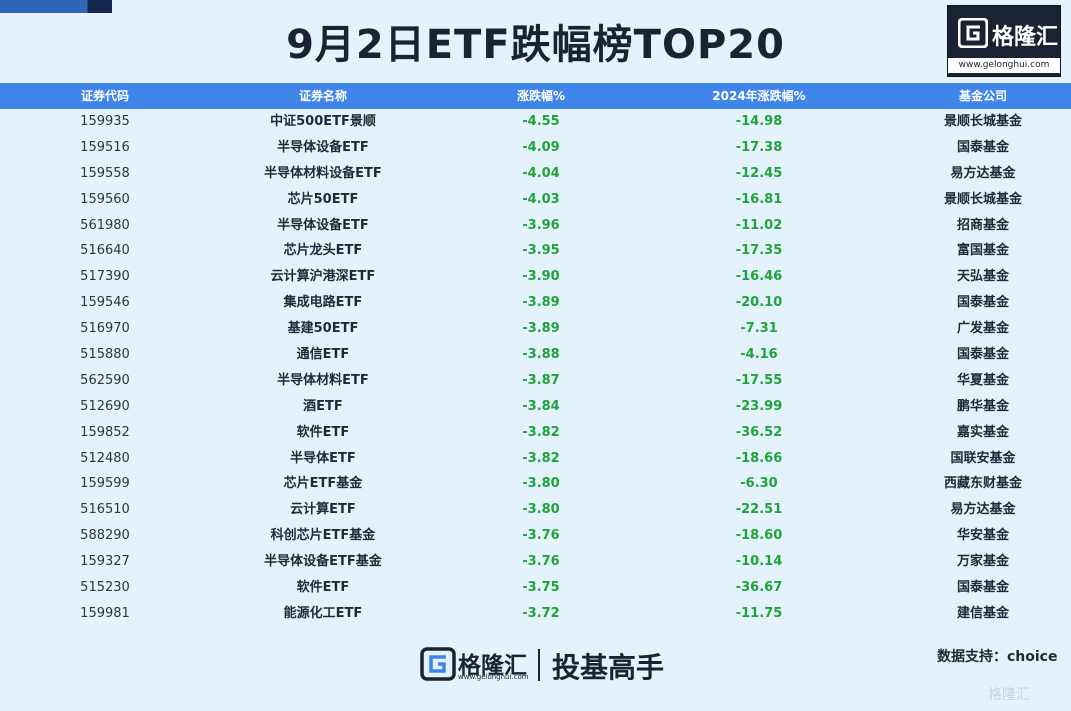 The height and width of the screenshot is (711, 1071). I want to click on cell-ytd-change: -18.60, so click(759, 536).